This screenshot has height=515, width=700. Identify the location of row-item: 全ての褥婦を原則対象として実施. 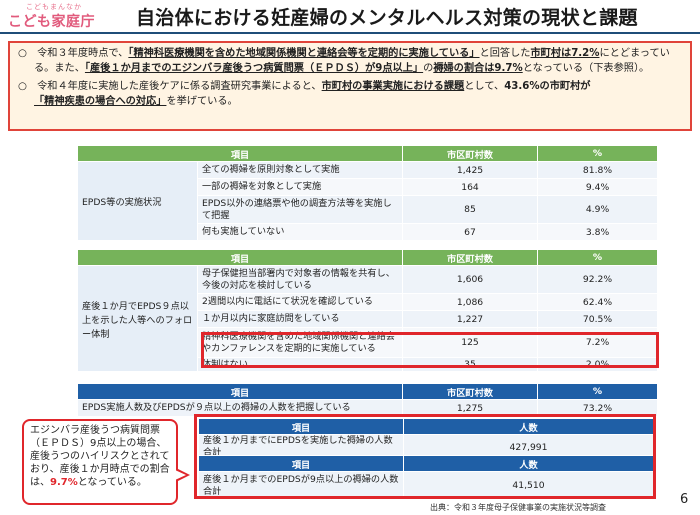
(300, 170).